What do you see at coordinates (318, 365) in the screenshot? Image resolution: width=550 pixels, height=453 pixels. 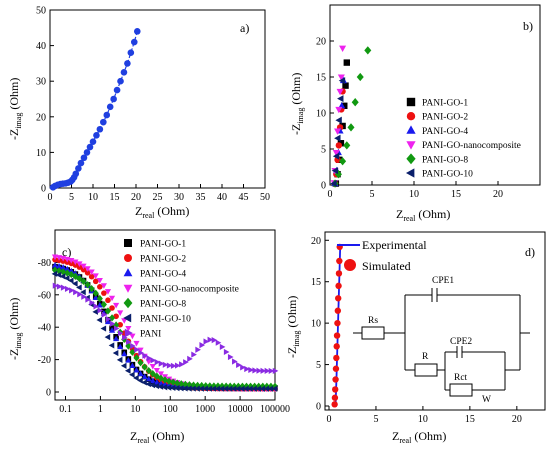 I see `panel-d-ytick-label: 5` at bounding box center [318, 365].